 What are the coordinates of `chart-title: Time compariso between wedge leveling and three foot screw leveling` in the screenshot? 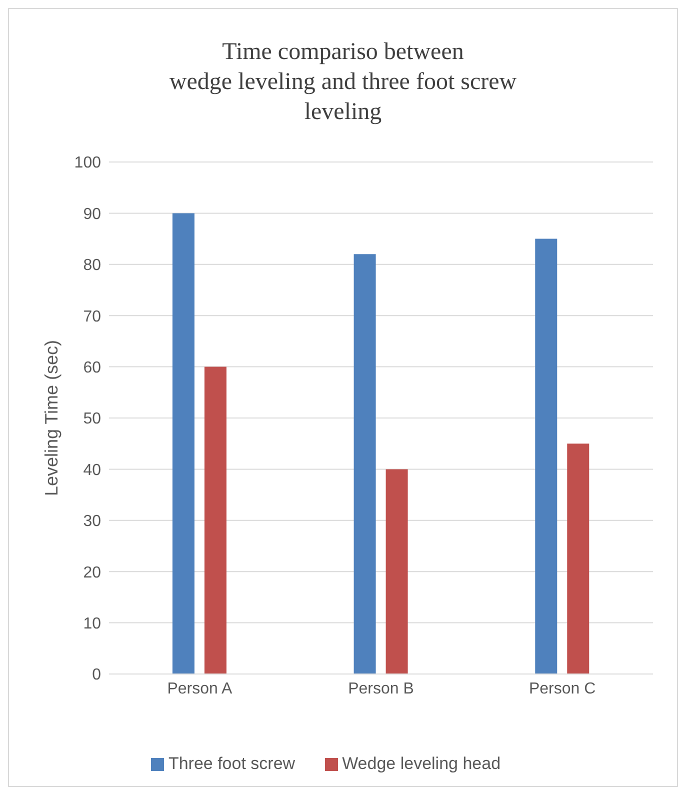 It's located at (343, 82).